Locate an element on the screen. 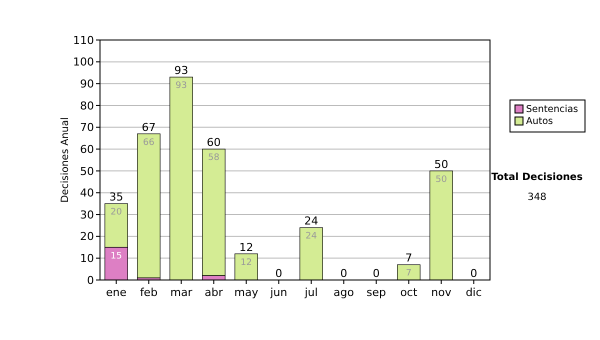 This screenshot has width=600, height=340. total-label: 35 is located at coordinates (116, 197).